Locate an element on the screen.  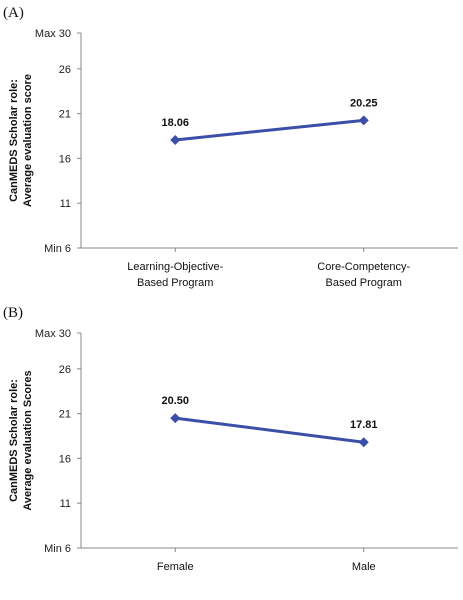
y-axis-title-line: Average evaluation Scores is located at coordinates (28, 440).